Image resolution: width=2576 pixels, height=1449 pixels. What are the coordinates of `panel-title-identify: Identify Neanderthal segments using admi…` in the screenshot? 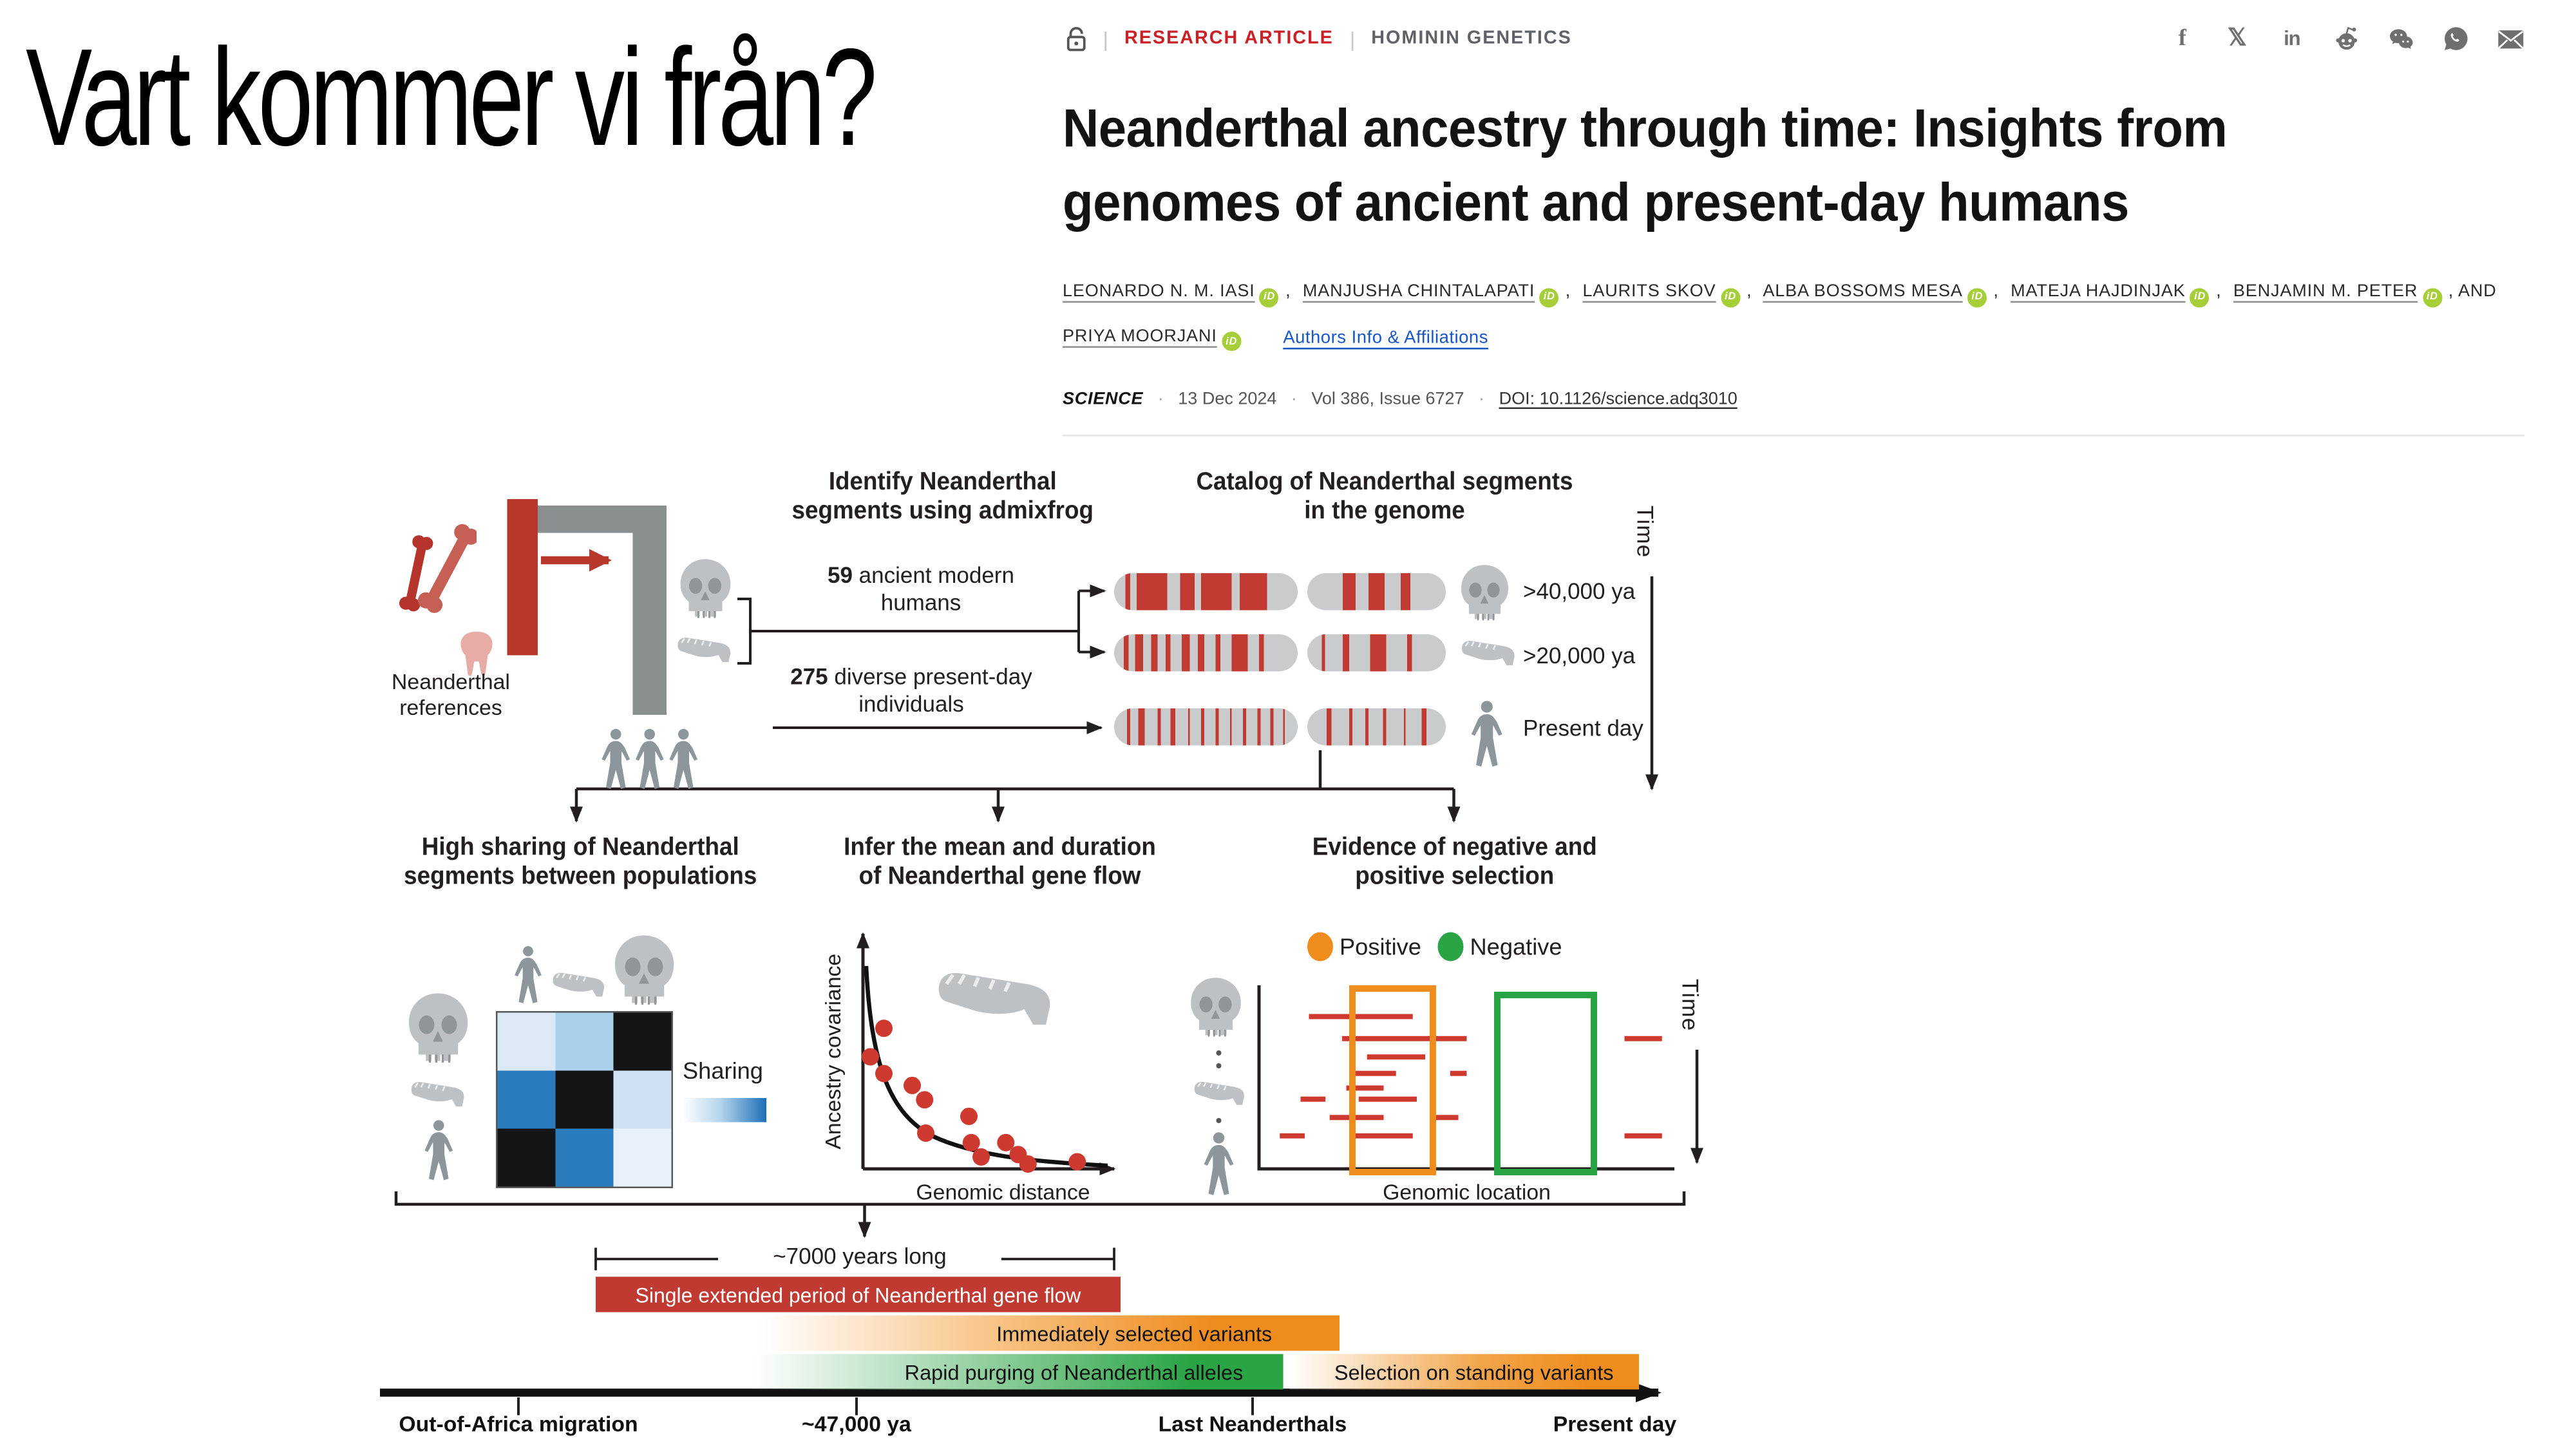 It's located at (943, 497).